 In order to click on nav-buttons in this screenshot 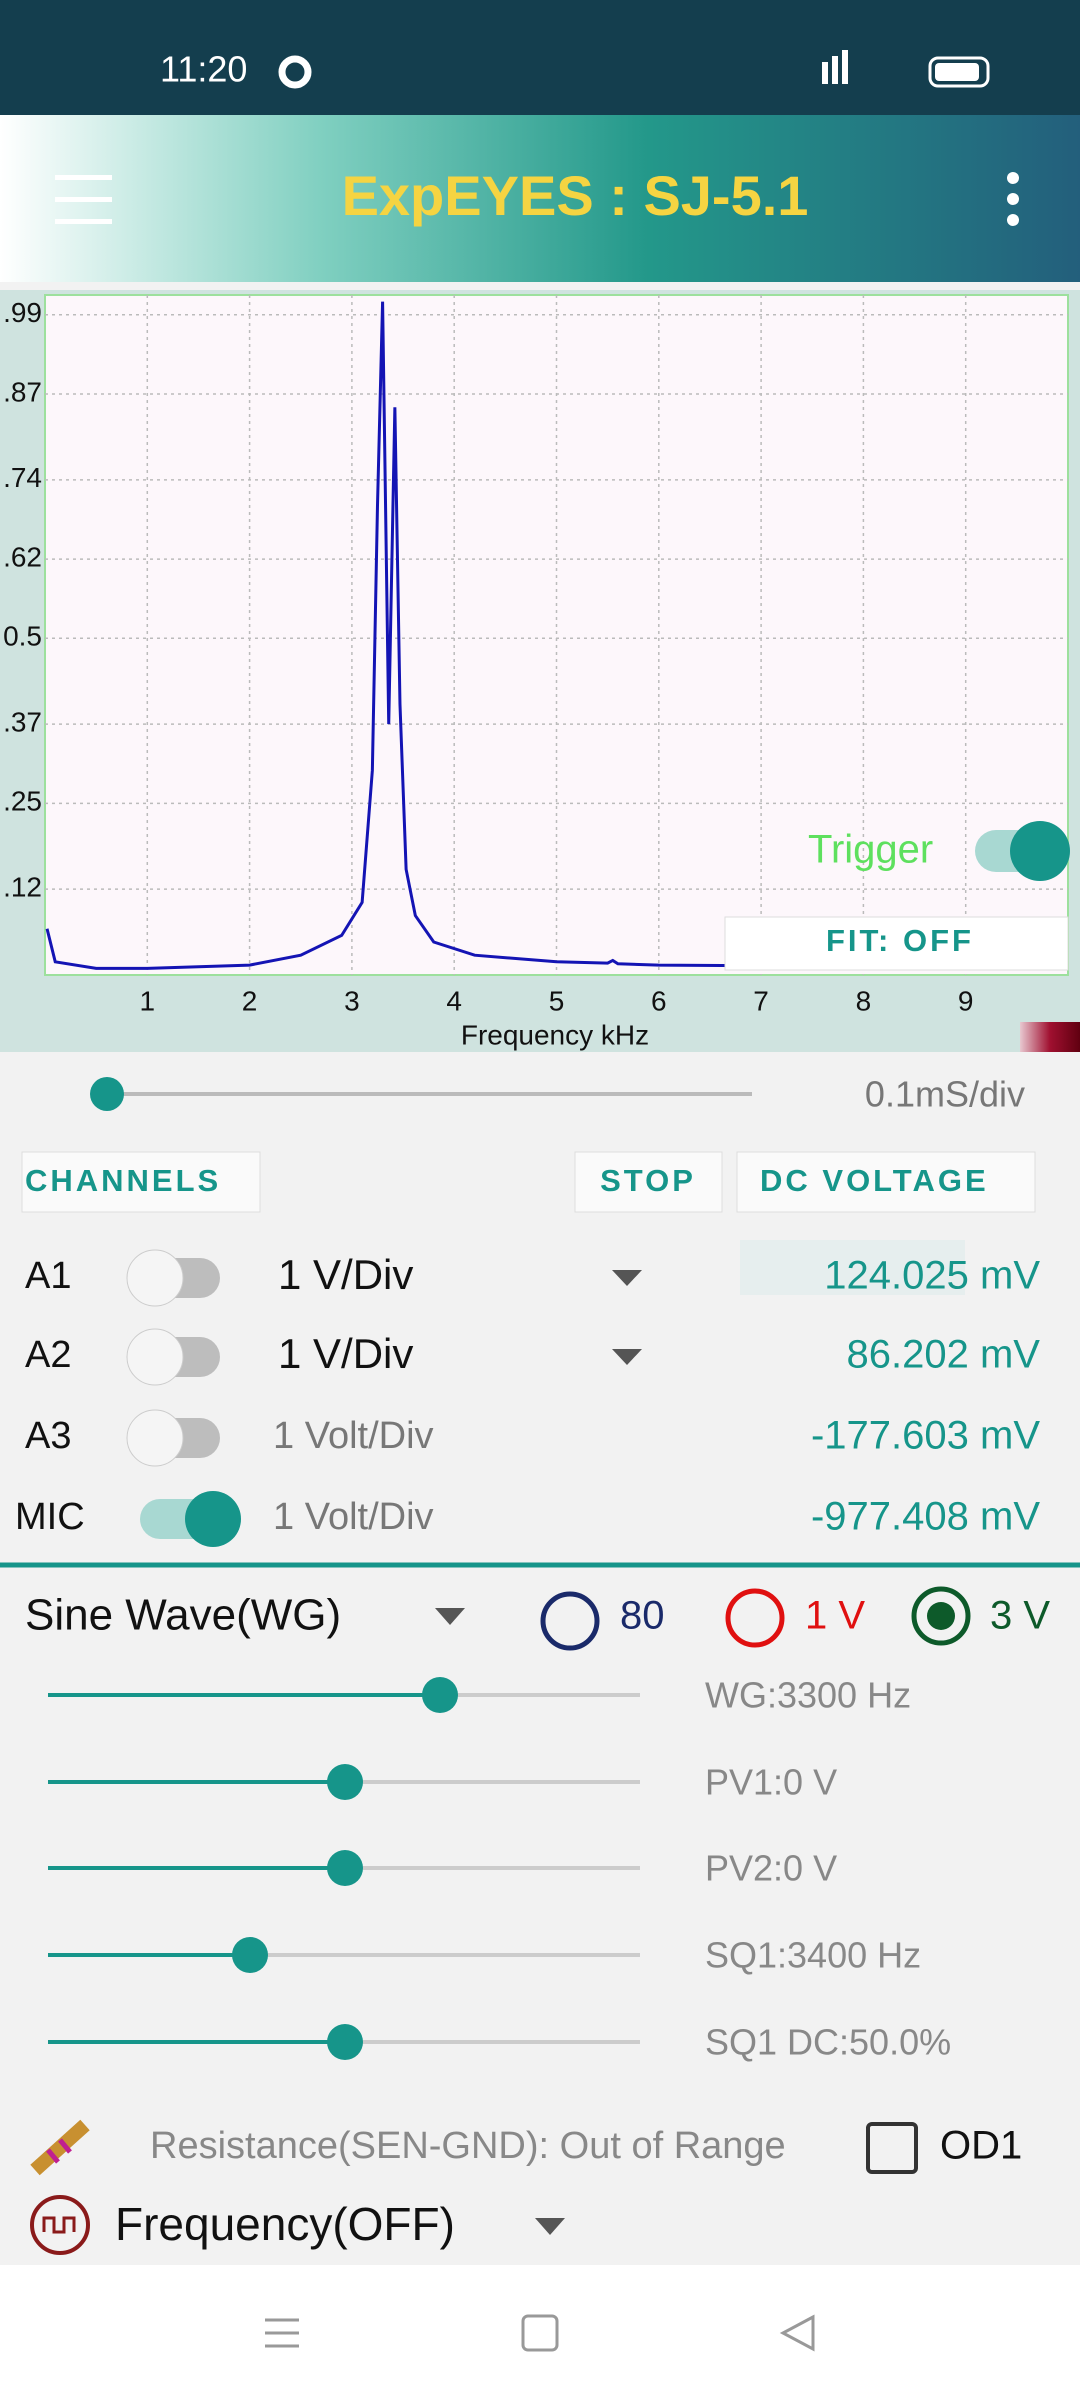, I will do `click(540, 2333)`.